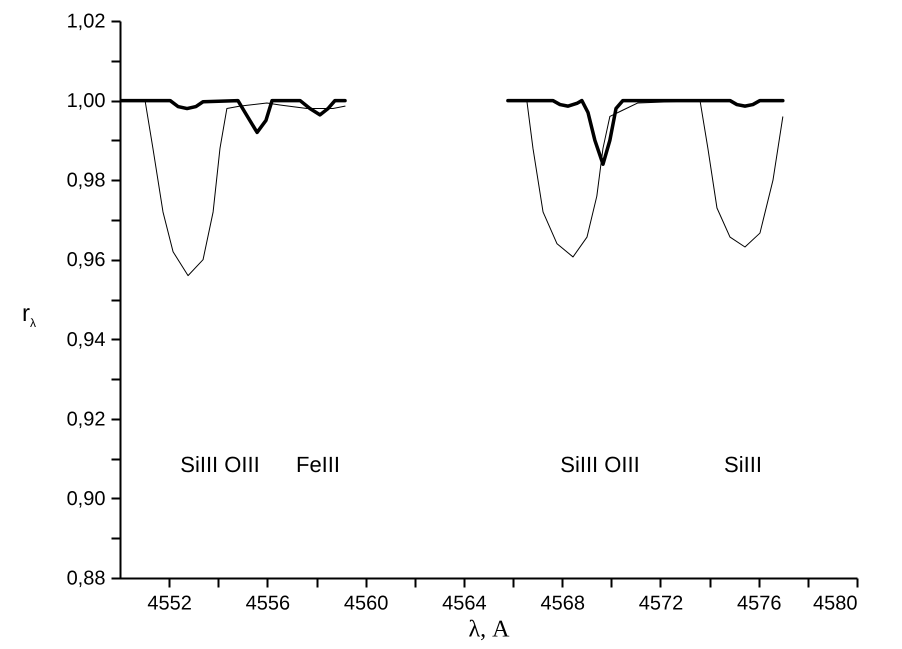  I want to click on x-tick-label: 4552, so click(169, 603).